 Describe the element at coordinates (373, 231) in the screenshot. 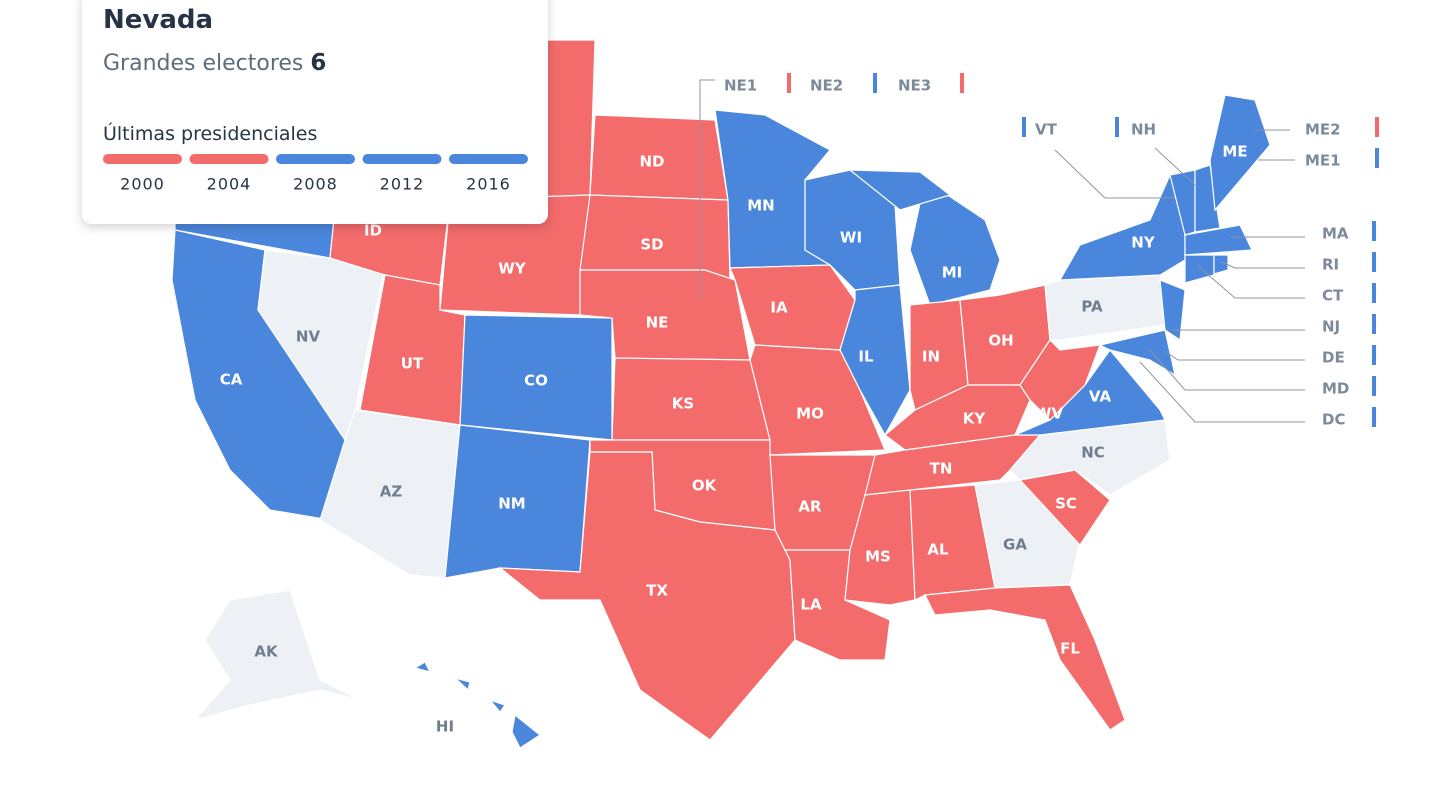

I see `state-label: ID` at that location.